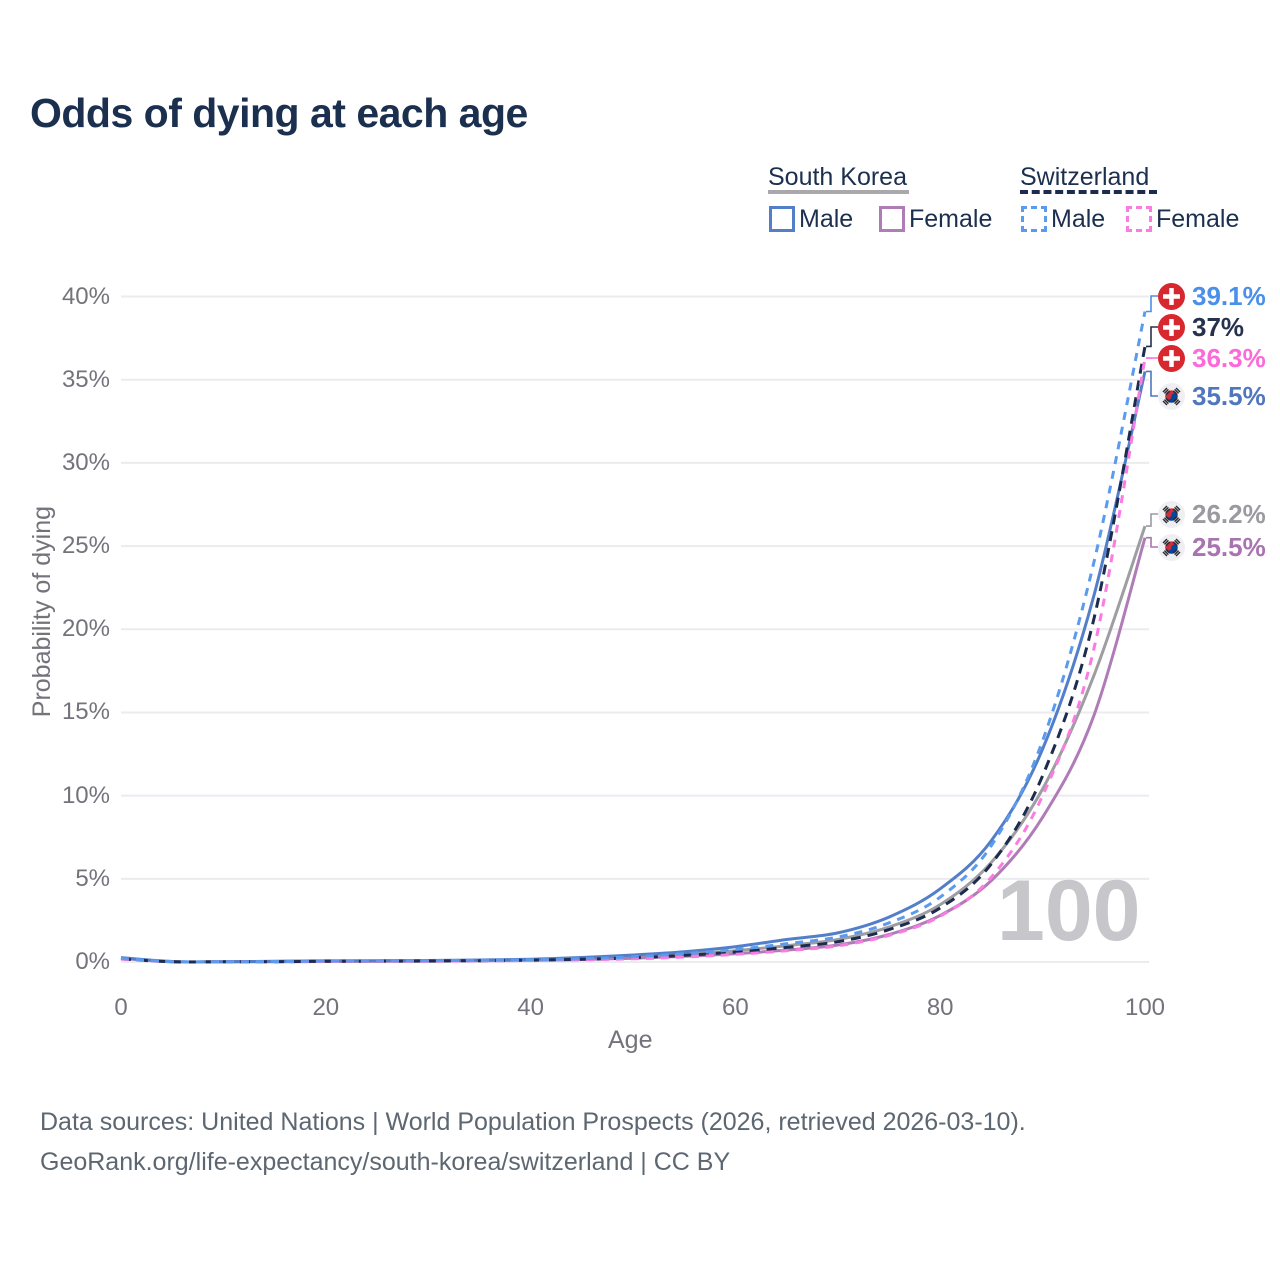 This screenshot has height=1280, width=1280. What do you see at coordinates (530, 1007) in the screenshot?
I see `x-tick-40: 40` at bounding box center [530, 1007].